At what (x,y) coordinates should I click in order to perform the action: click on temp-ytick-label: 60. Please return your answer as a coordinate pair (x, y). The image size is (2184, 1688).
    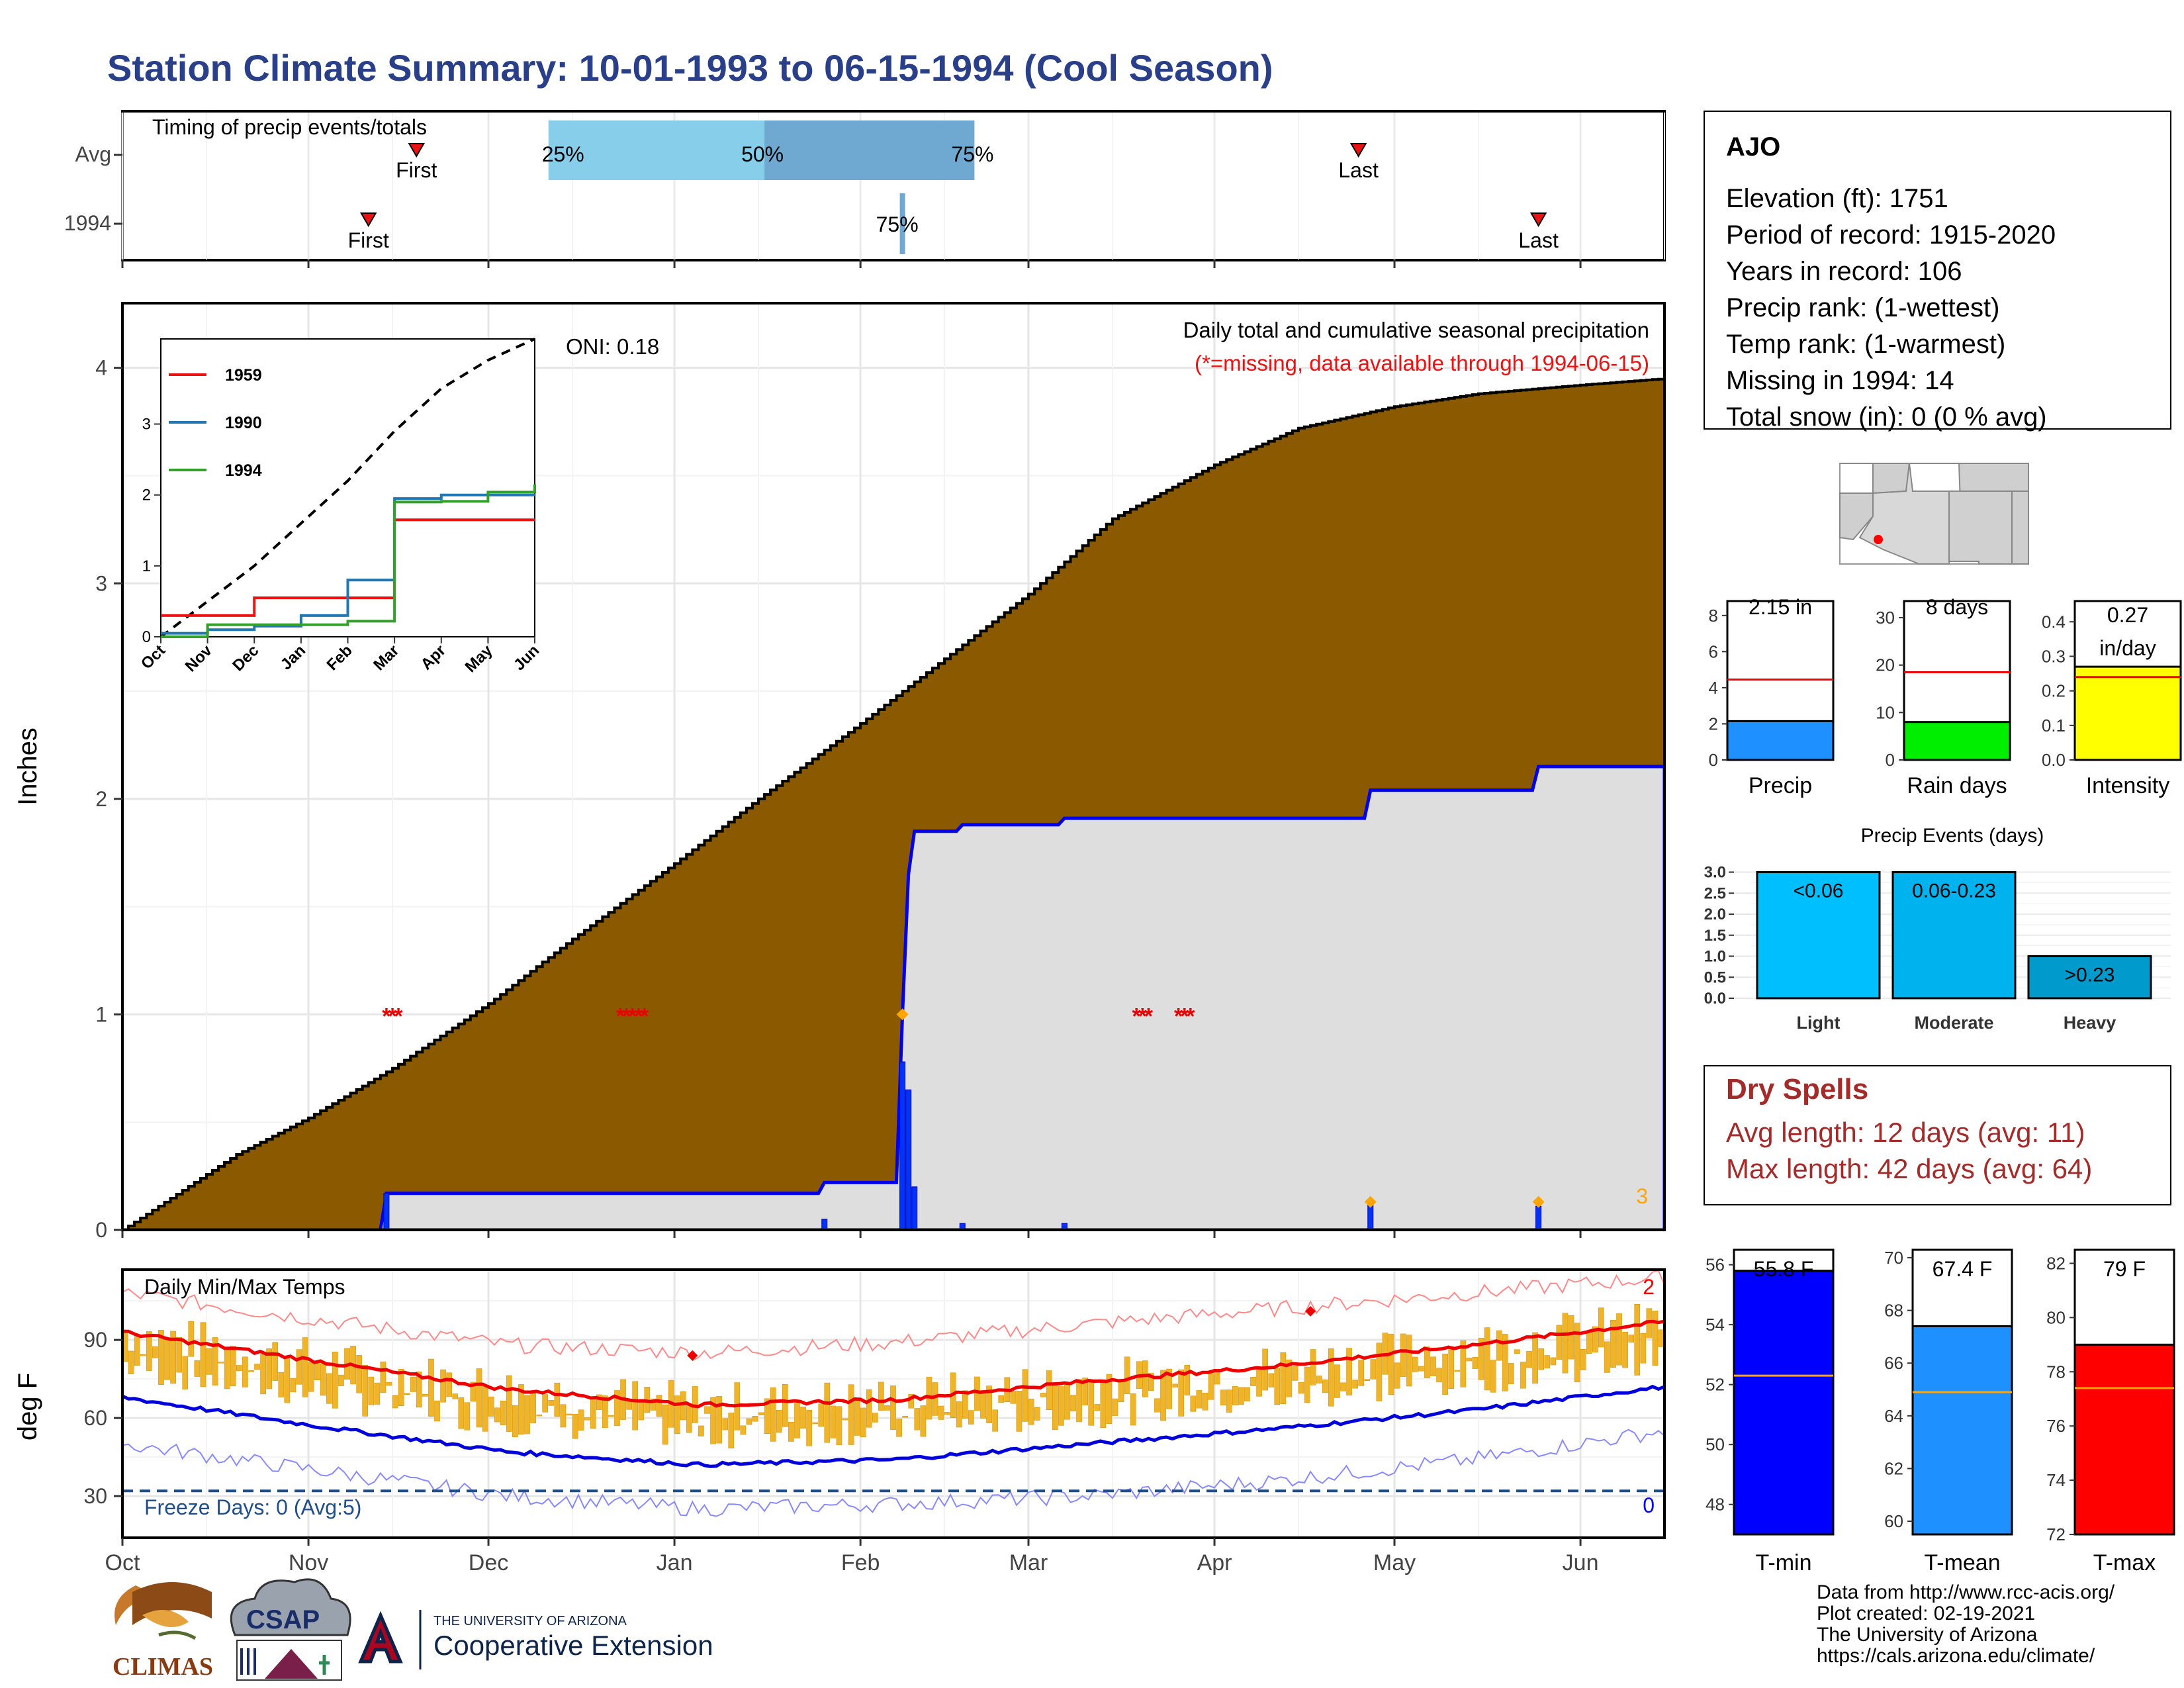
    Looking at the image, I should click on (95, 1418).